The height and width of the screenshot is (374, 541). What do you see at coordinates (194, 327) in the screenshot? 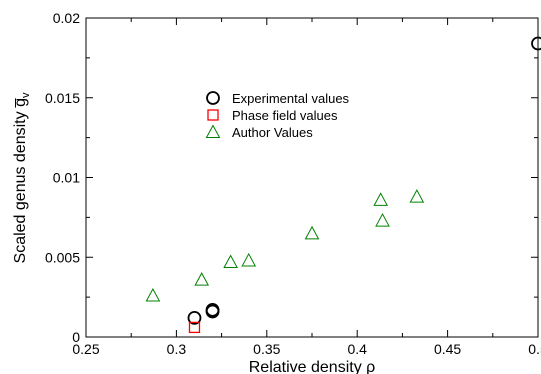
I see `square-point` at bounding box center [194, 327].